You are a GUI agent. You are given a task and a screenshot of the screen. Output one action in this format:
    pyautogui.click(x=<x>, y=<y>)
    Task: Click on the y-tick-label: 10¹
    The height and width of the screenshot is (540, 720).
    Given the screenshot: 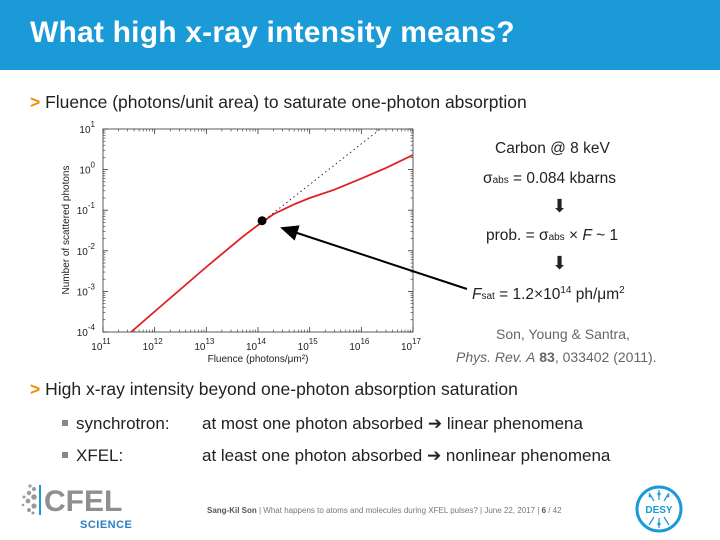 What is the action you would take?
    pyautogui.click(x=87, y=128)
    